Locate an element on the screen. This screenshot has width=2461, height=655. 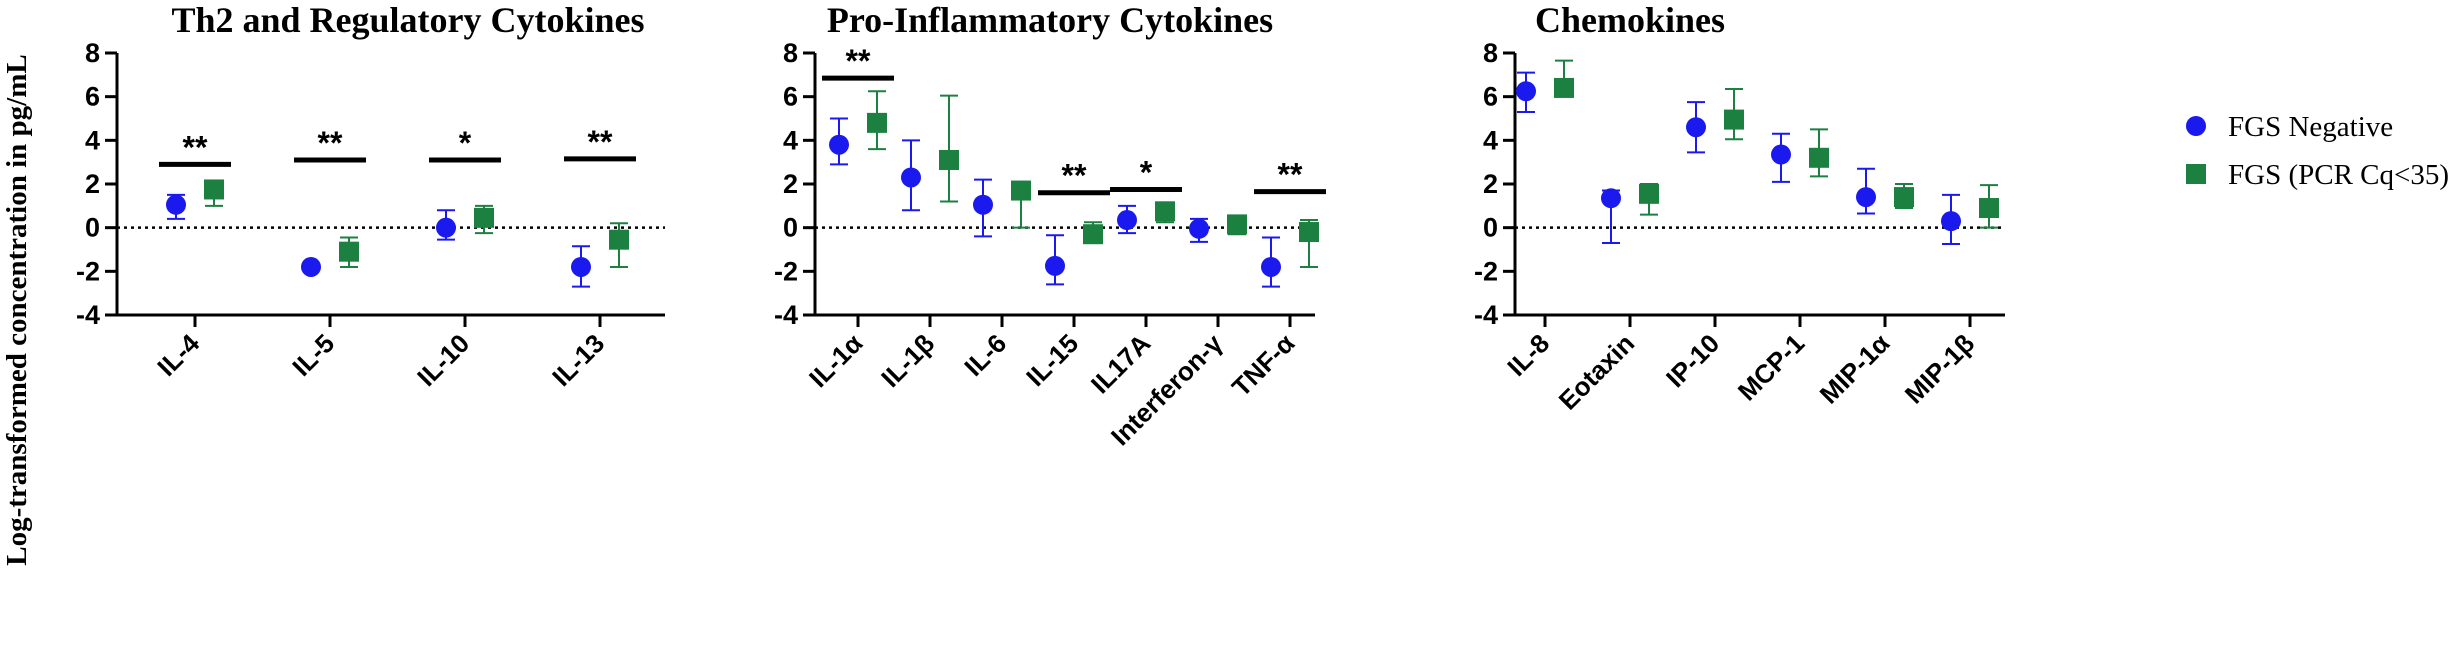
x-tick-label: IL-10 is located at coordinates (443, 360).